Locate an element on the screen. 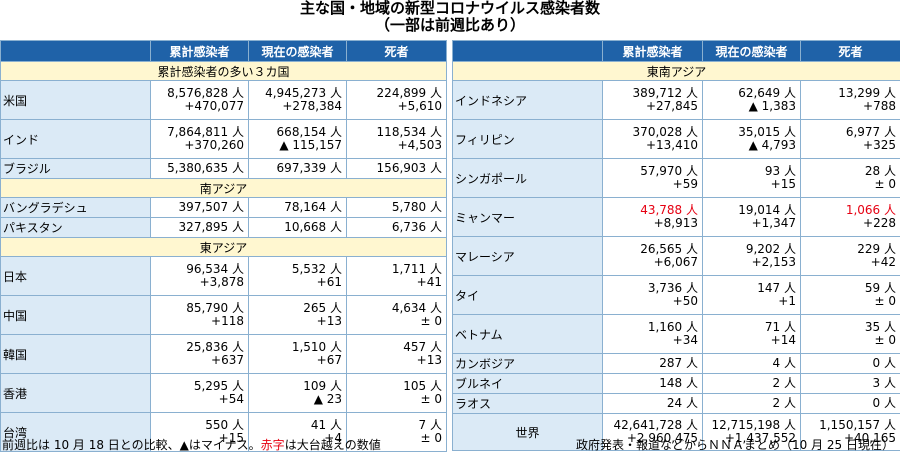  deaths-cell: 7 人 ± 0 is located at coordinates (396, 432).